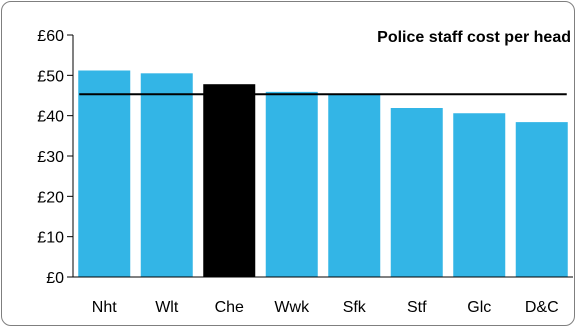 This screenshot has height=329, width=578. What do you see at coordinates (55, 278) in the screenshot?
I see `y-tick-label: £0` at bounding box center [55, 278].